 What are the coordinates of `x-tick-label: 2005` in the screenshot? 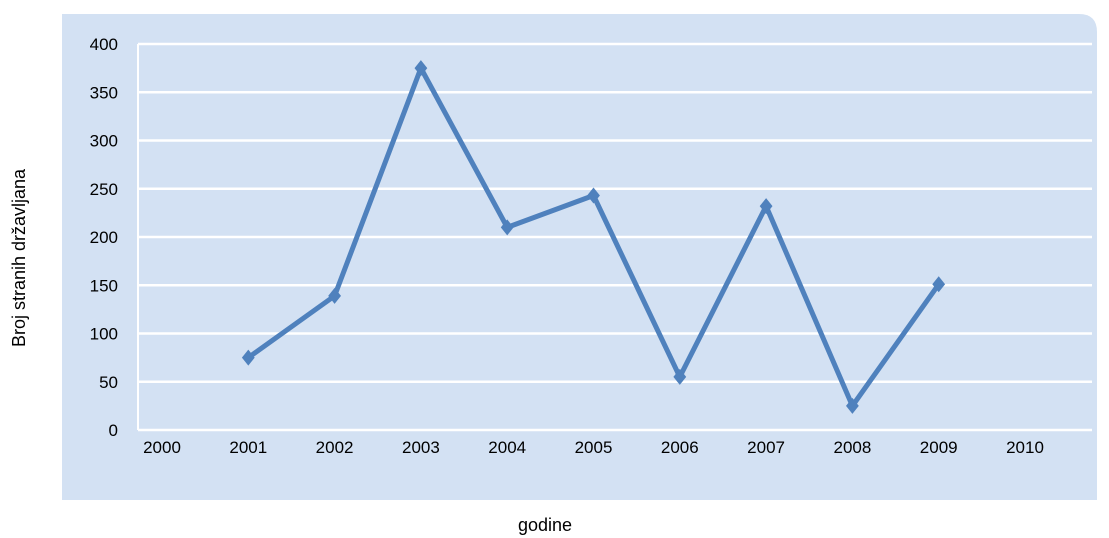 It's located at (594, 447).